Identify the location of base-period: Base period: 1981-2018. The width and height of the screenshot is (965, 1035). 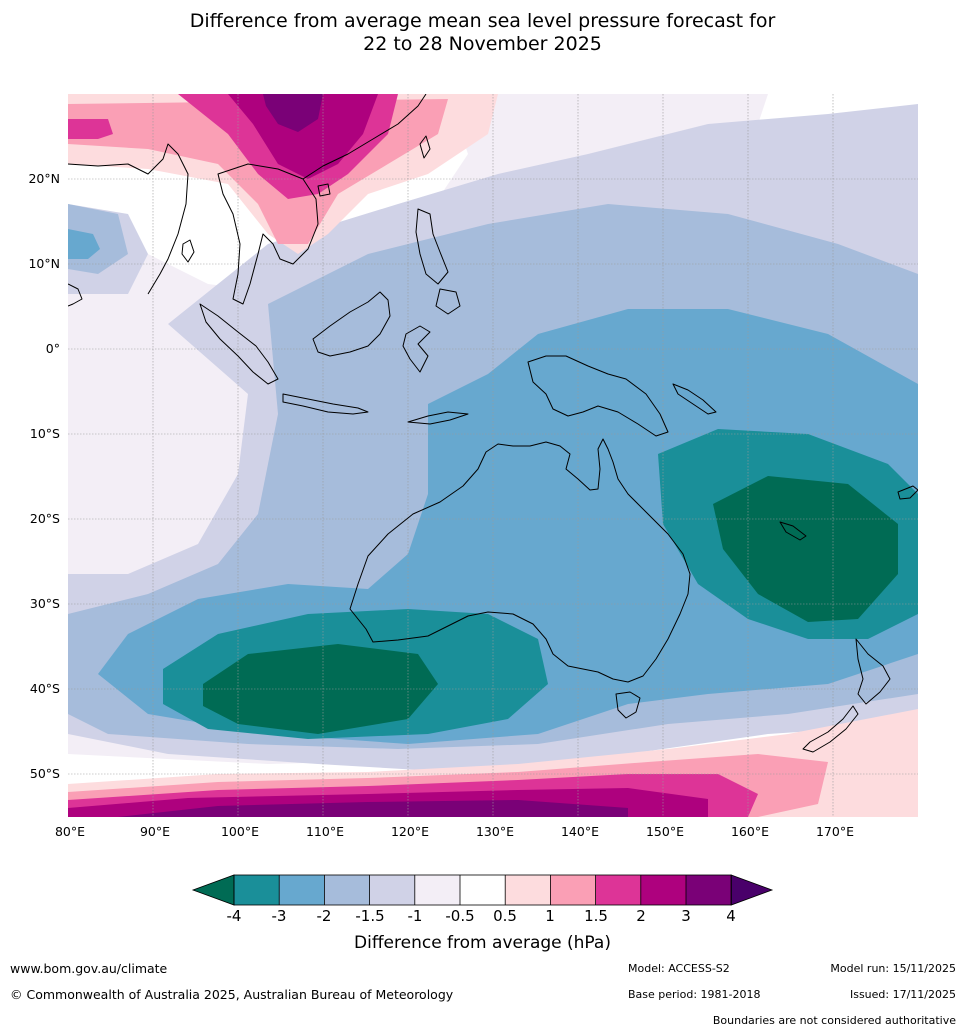
(694, 994).